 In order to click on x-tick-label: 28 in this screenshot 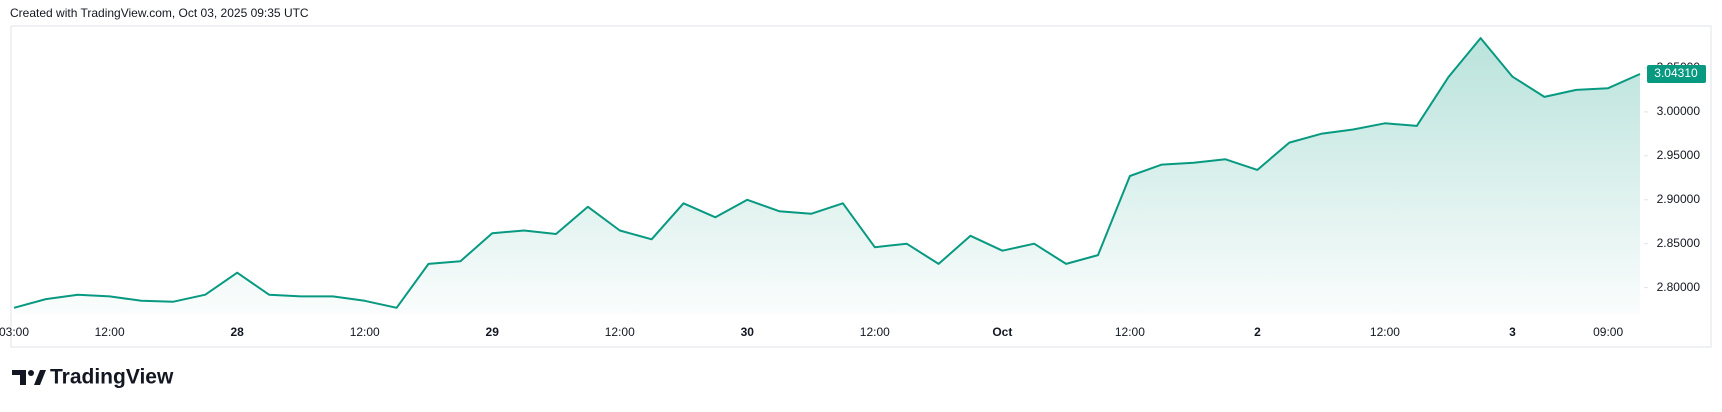, I will do `click(237, 332)`.